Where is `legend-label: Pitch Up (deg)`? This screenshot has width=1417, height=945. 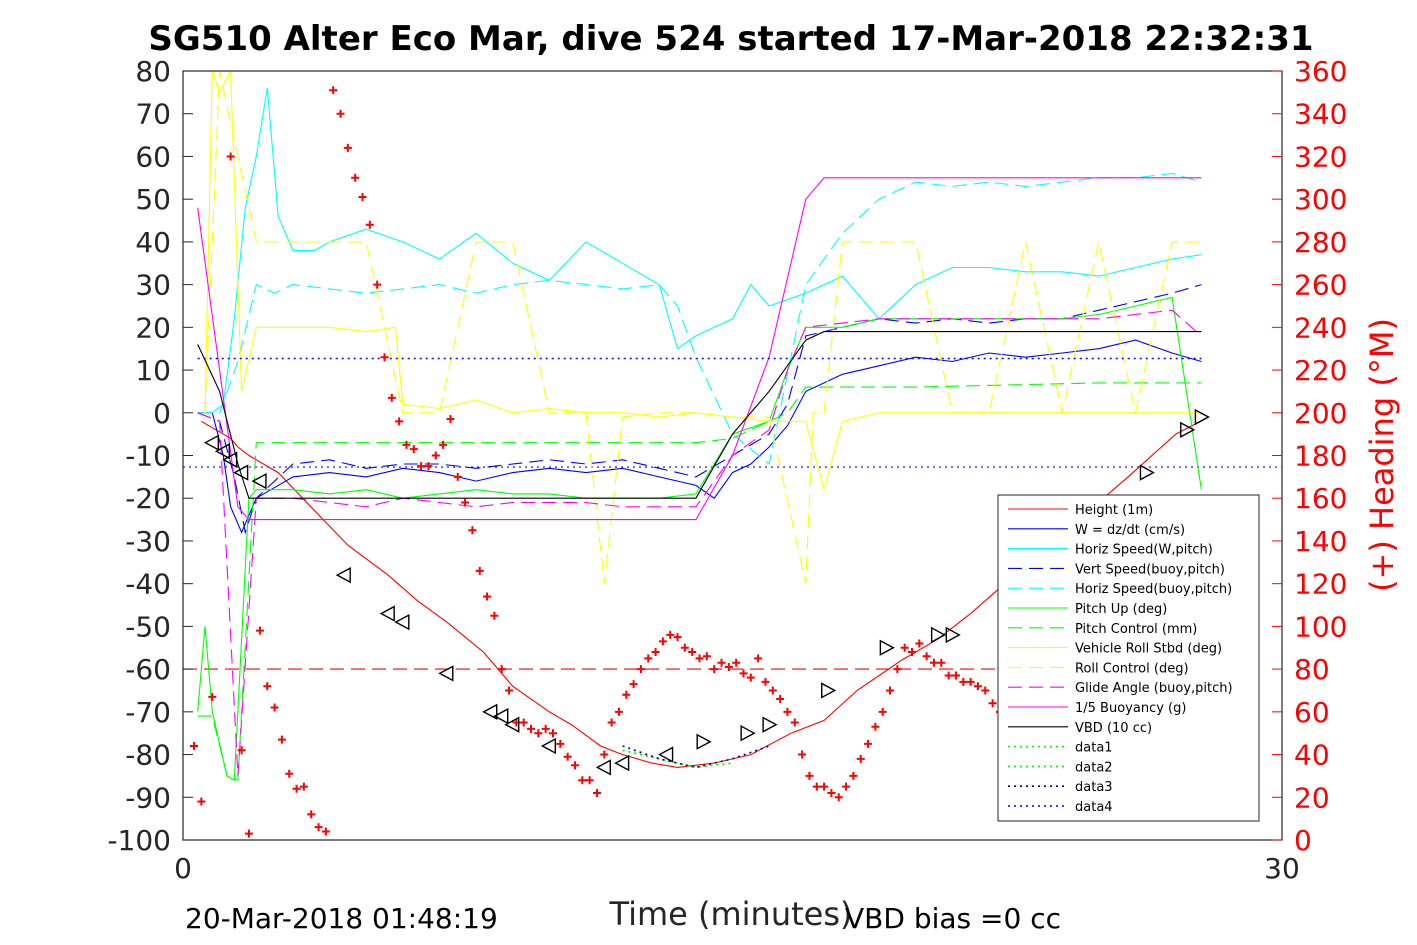
legend-label: Pitch Up (deg) is located at coordinates (1121, 609).